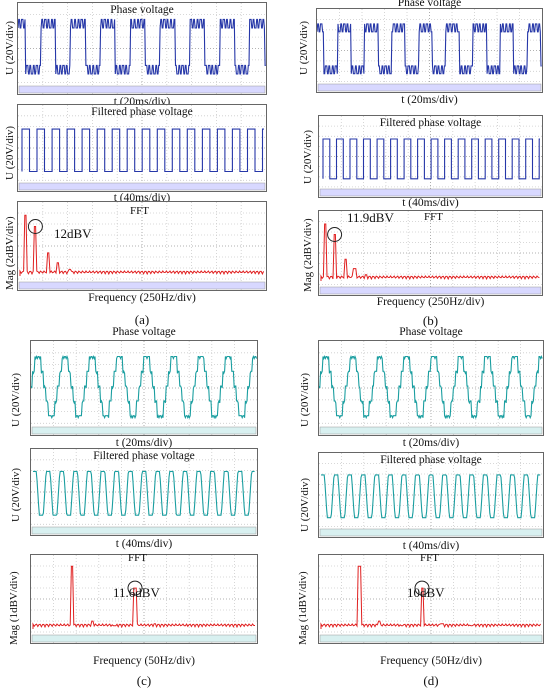  I want to click on phase-voltage-scope: Phase voltage, so click(142, 48).